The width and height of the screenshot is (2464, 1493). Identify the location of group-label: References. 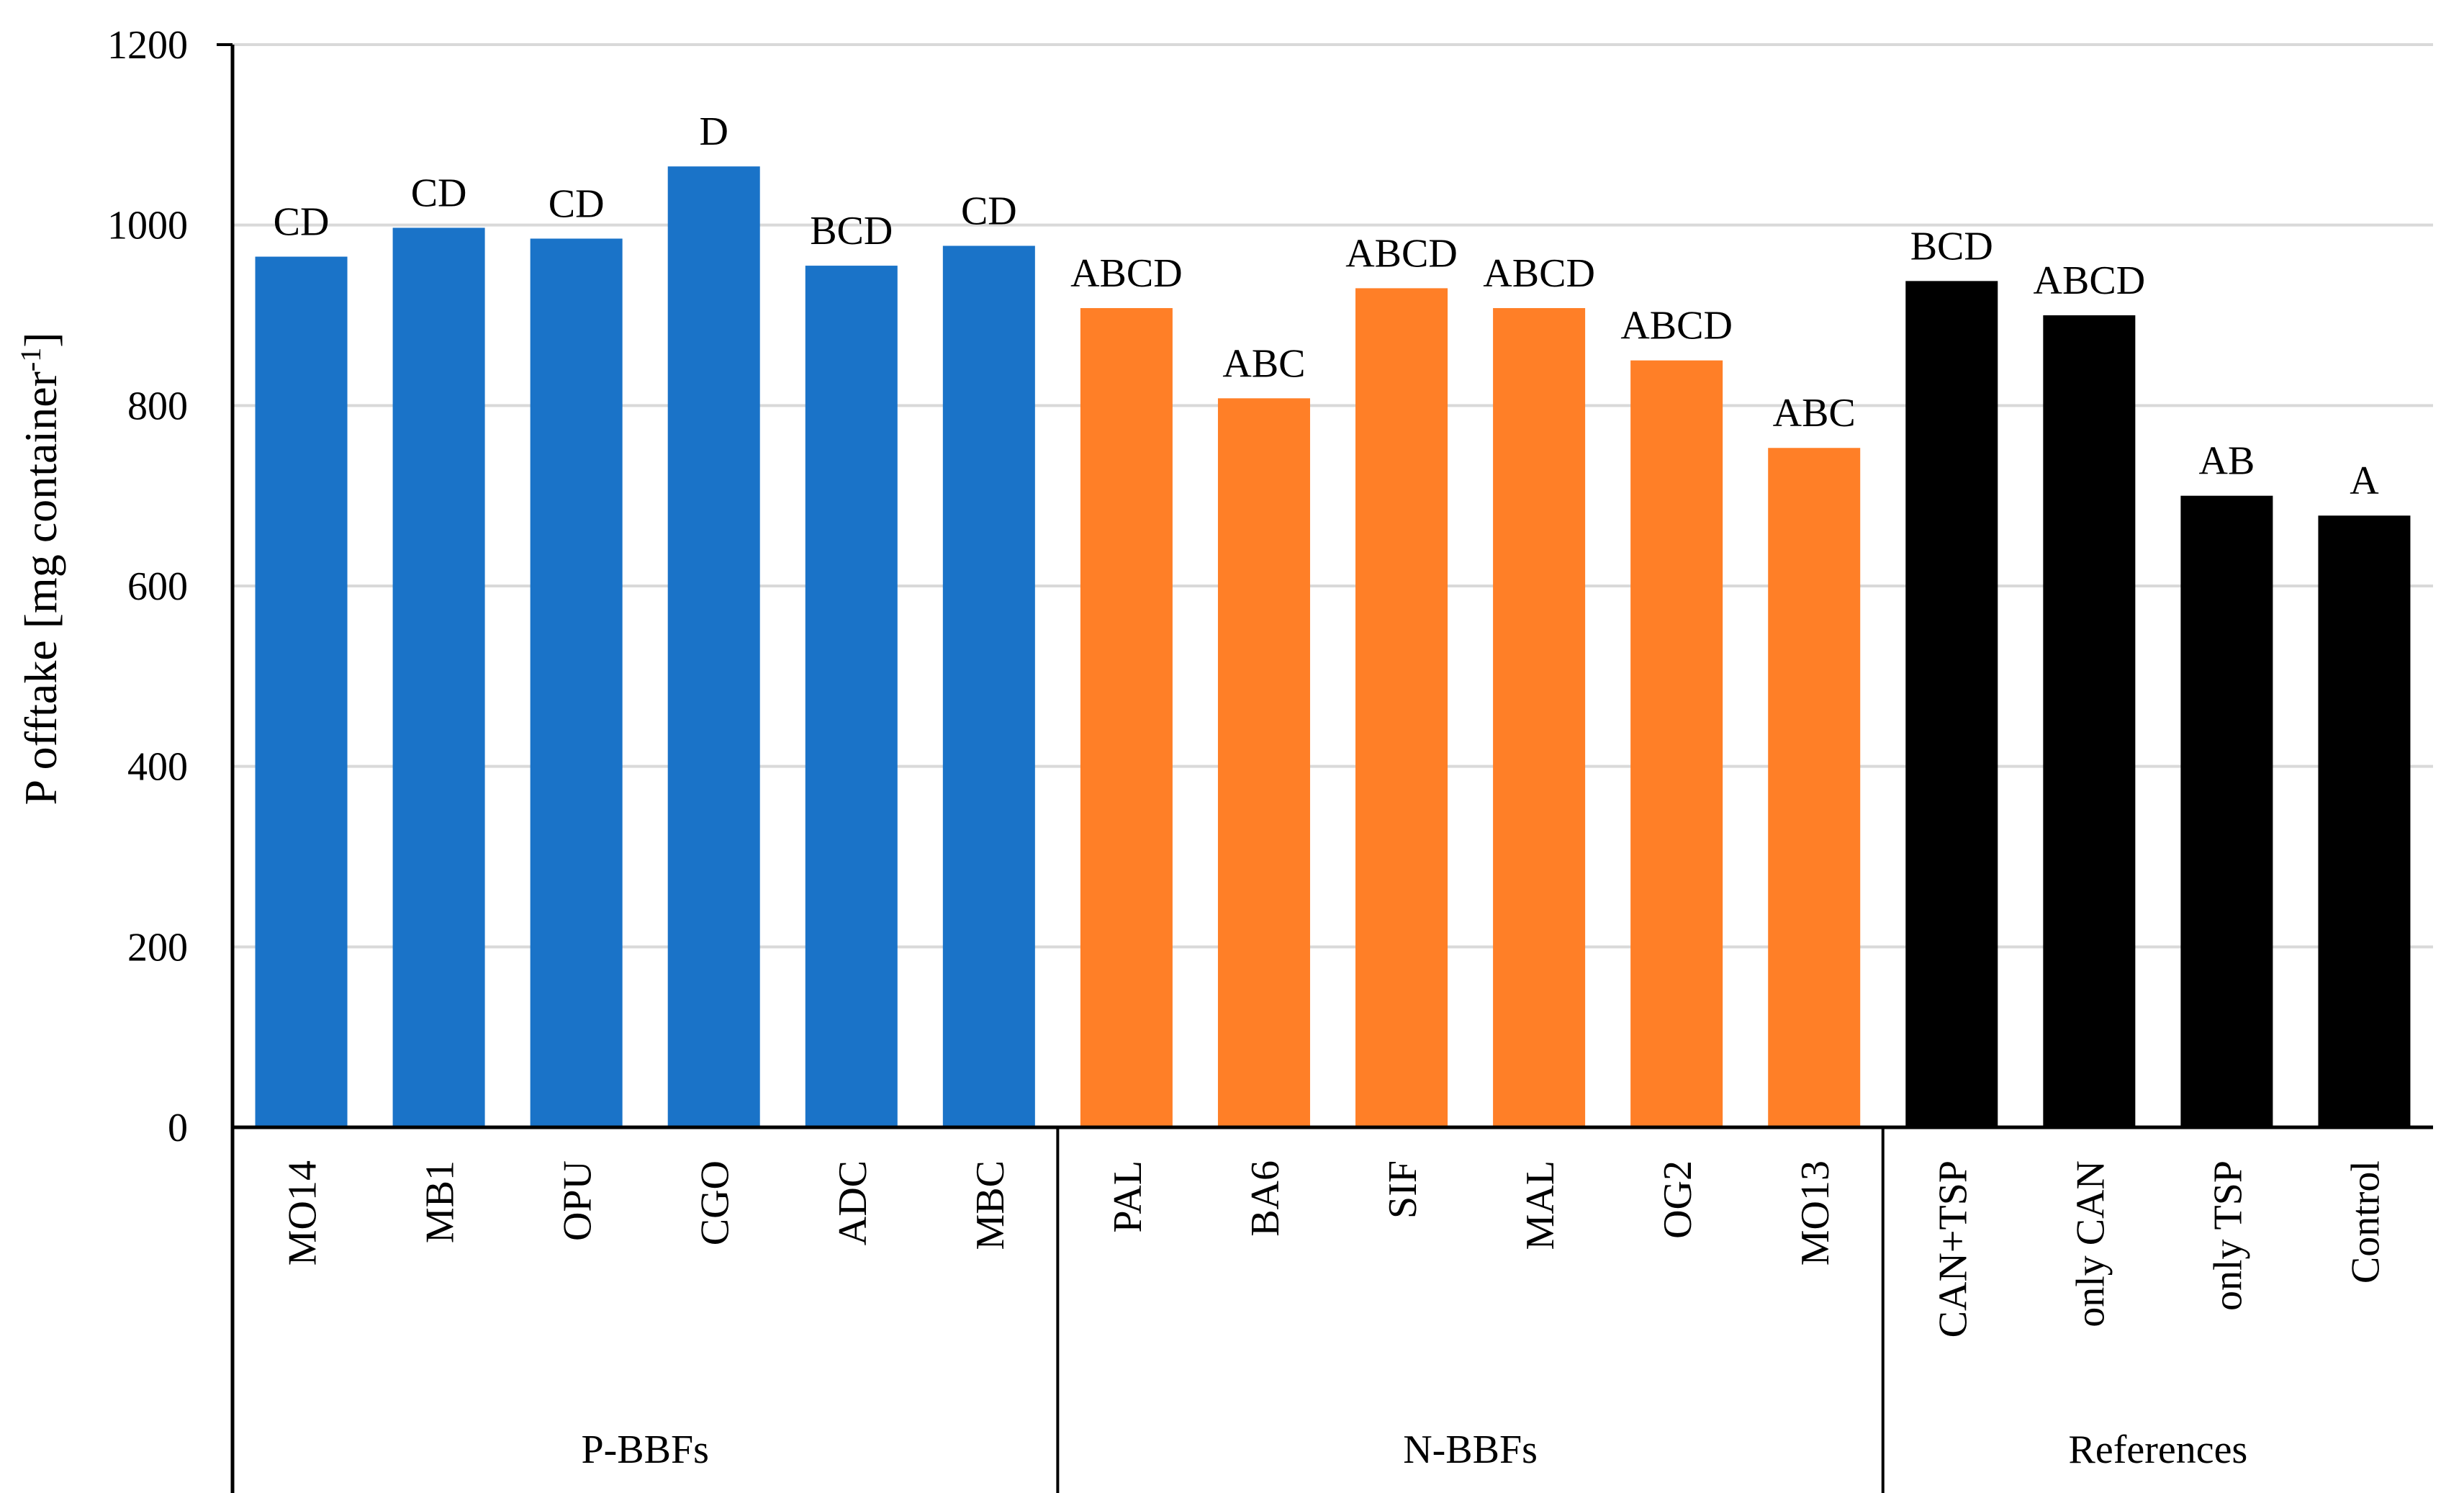
(2158, 1449).